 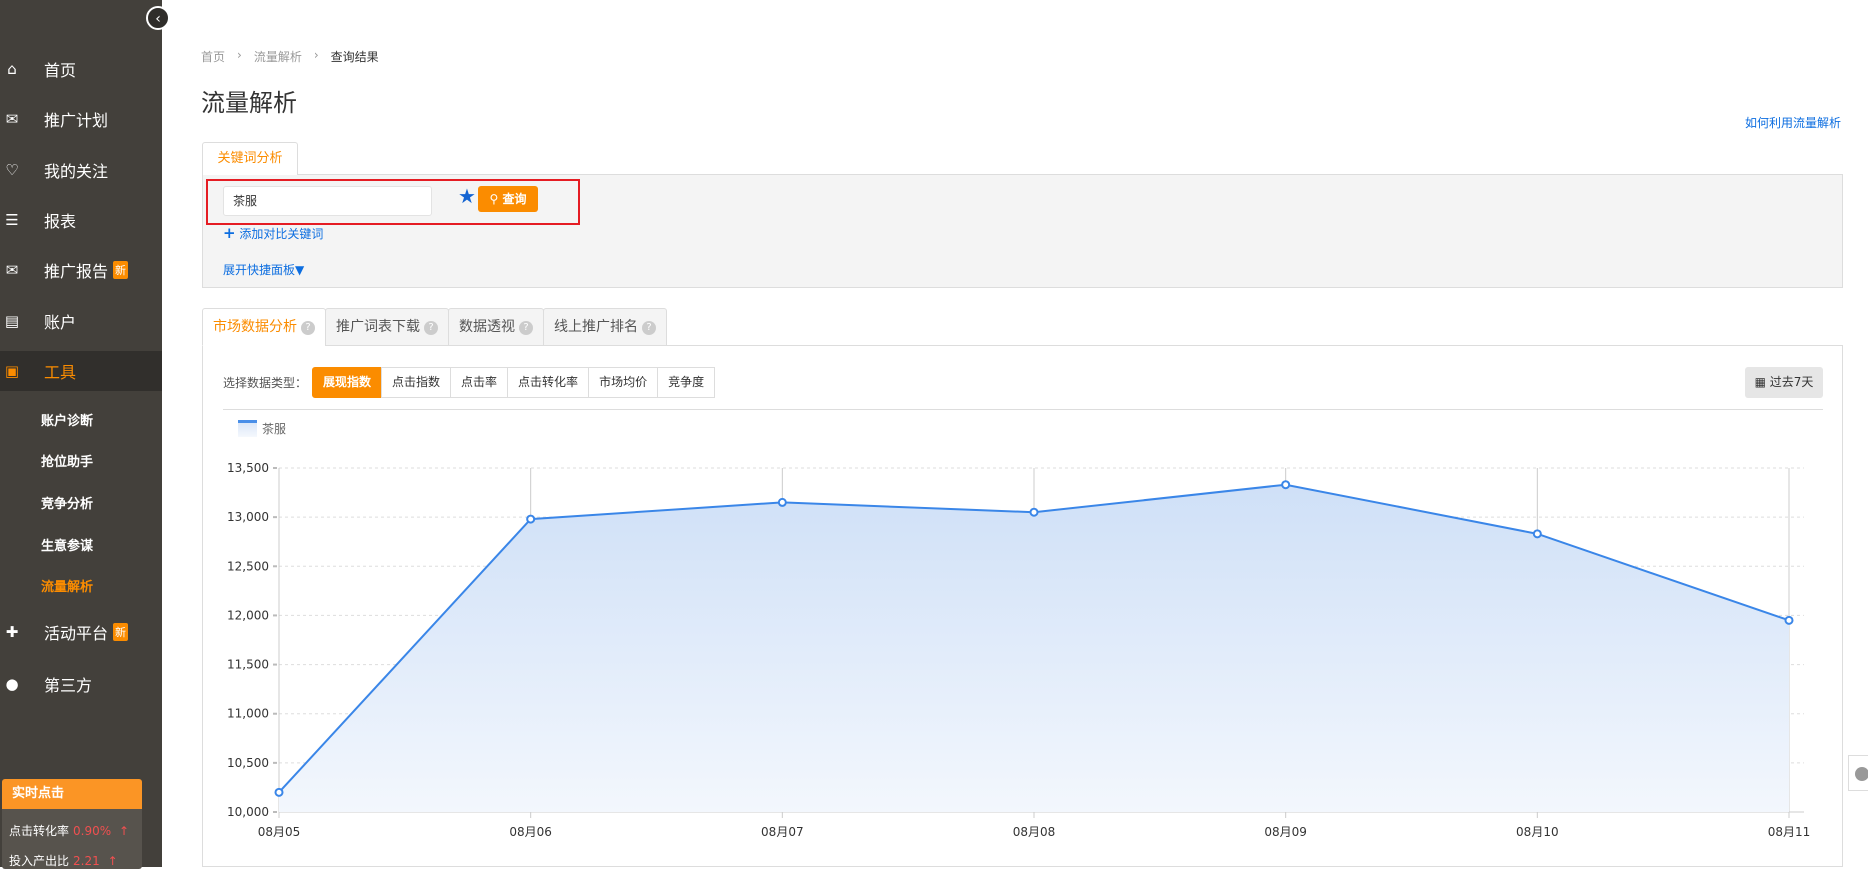 What do you see at coordinates (327, 201) in the screenshot?
I see `keyword-input: 茶服` at bounding box center [327, 201].